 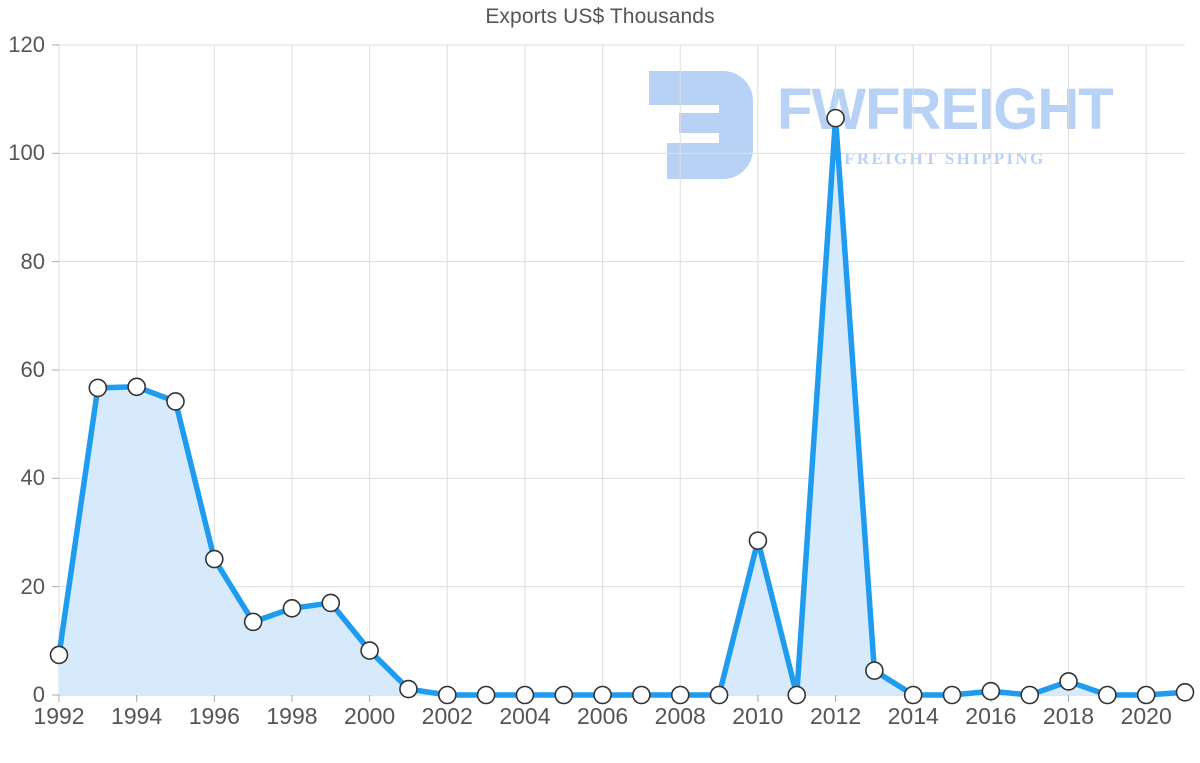 What do you see at coordinates (600, 16) in the screenshot?
I see `chart-title: Exports US$ Thousands` at bounding box center [600, 16].